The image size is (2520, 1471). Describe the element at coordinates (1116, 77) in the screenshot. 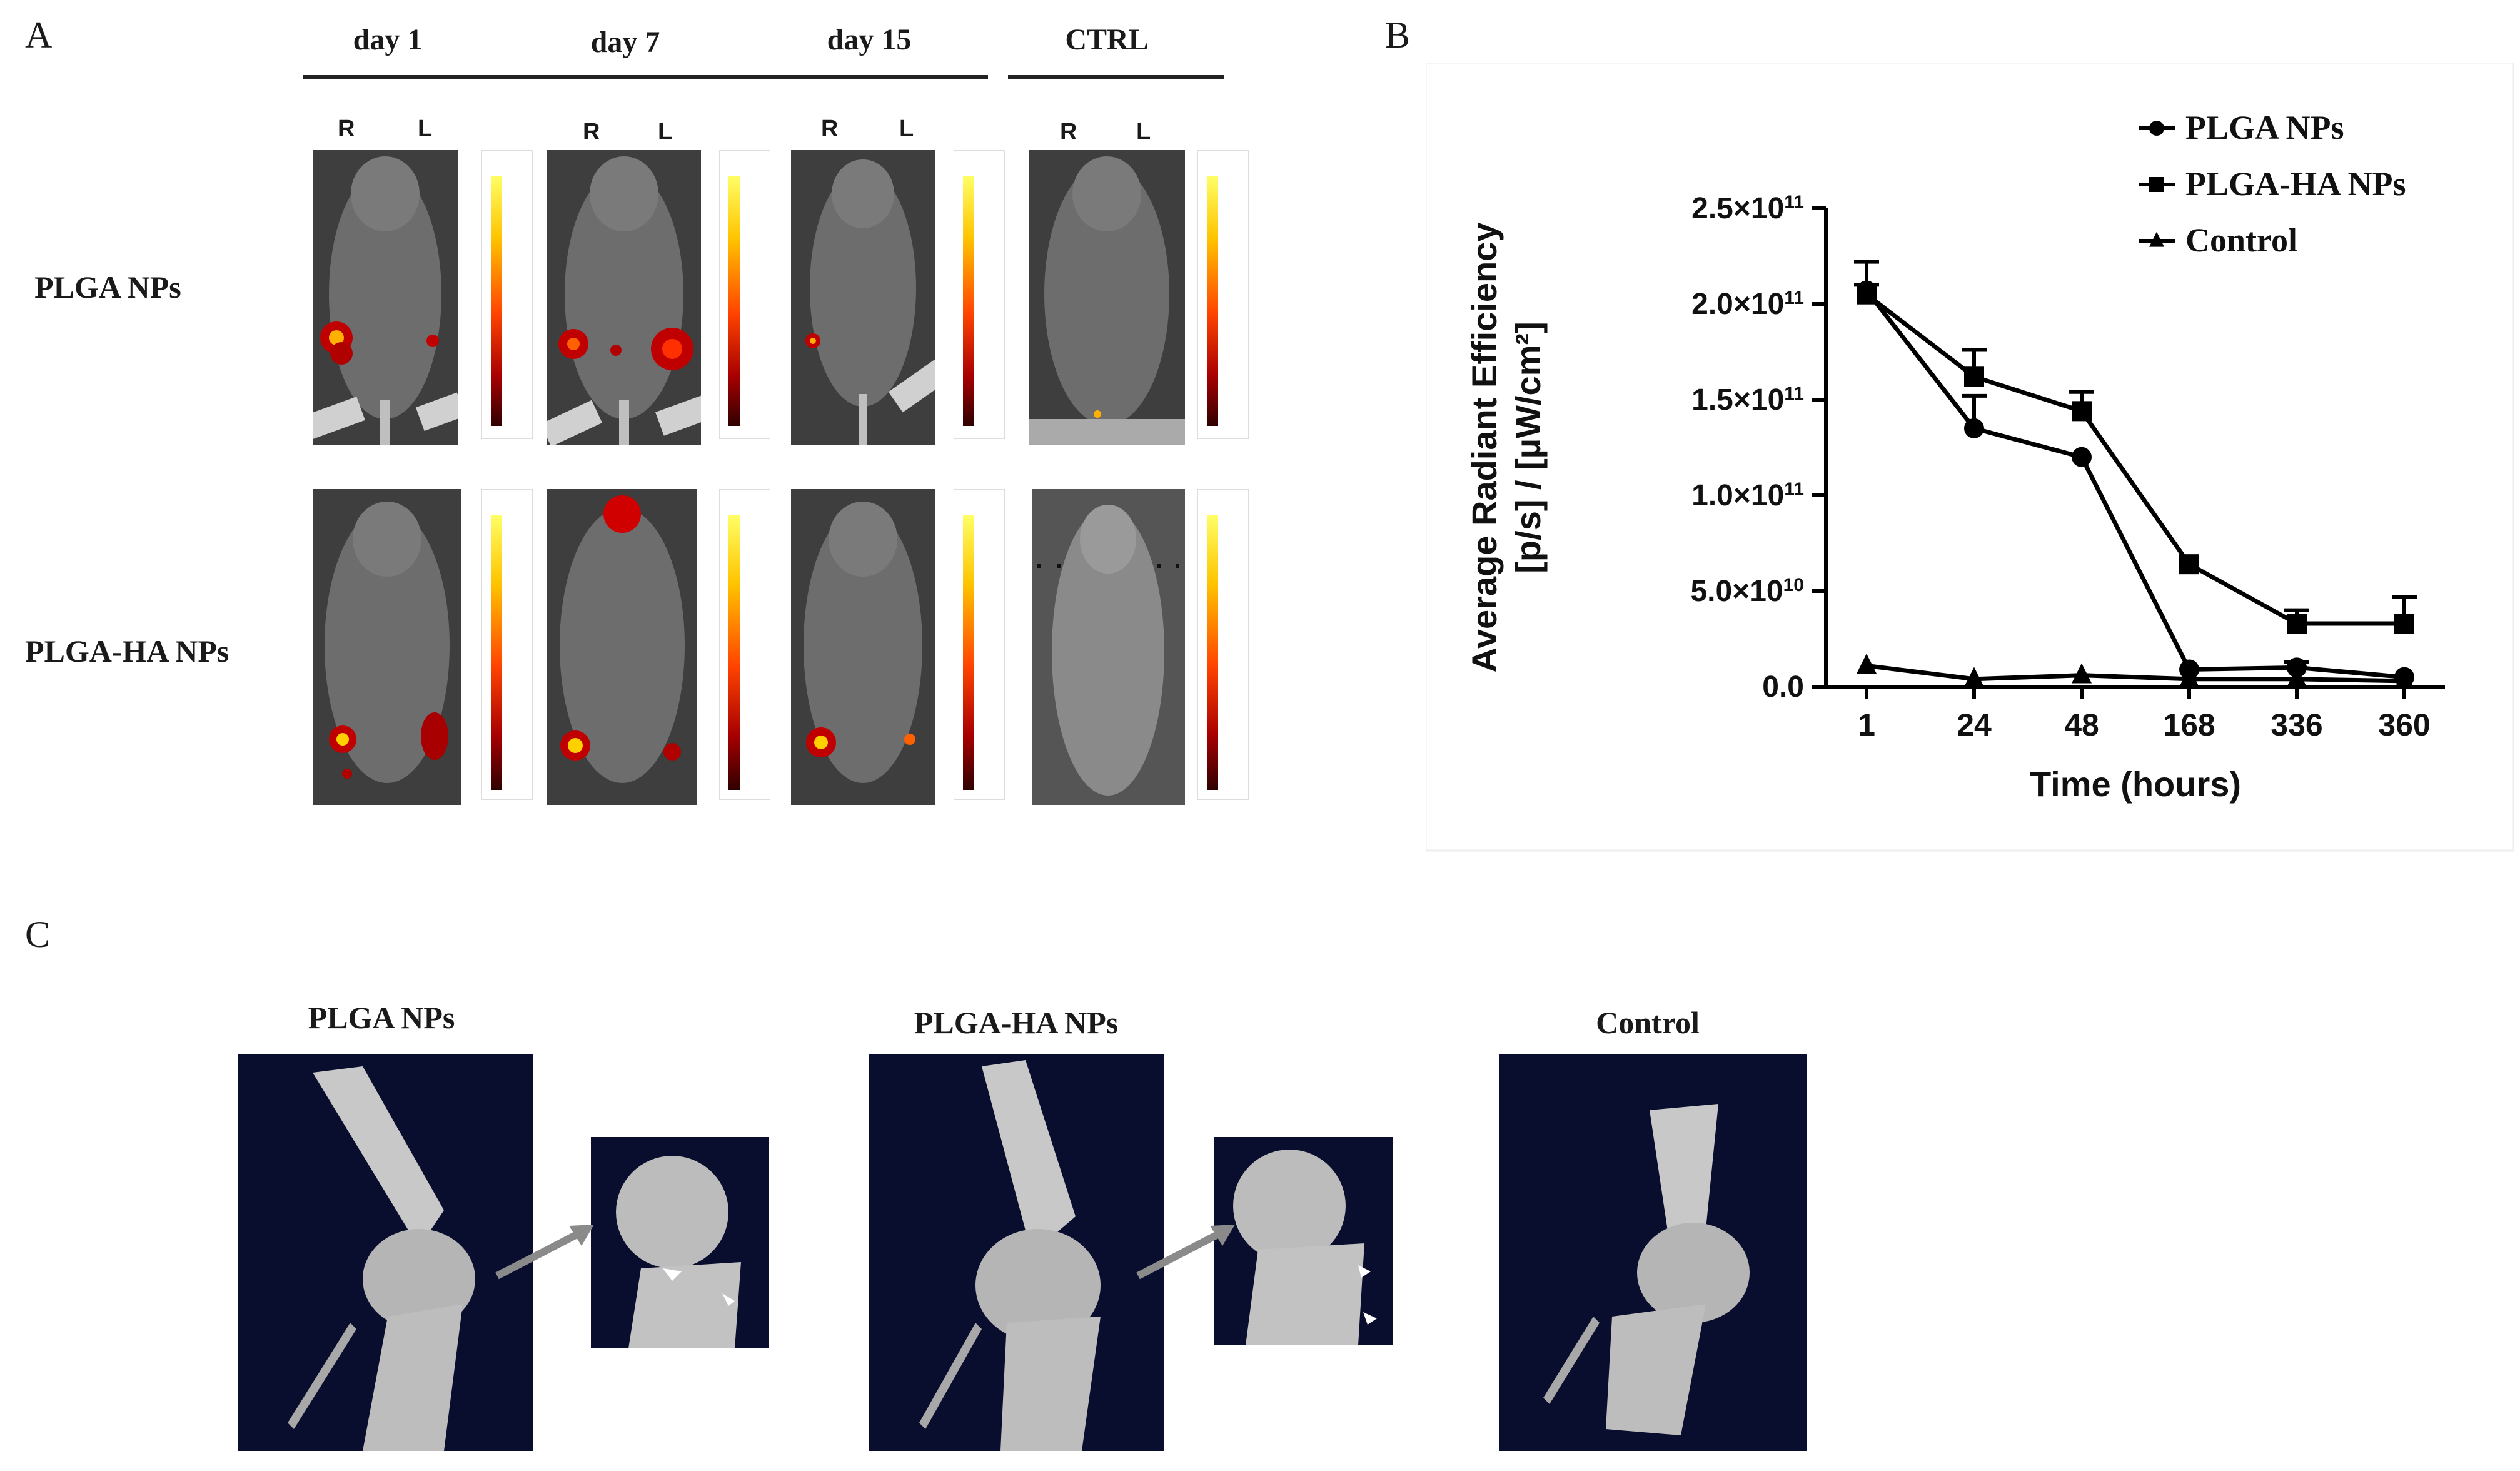

I see `ctrl-underline` at that location.